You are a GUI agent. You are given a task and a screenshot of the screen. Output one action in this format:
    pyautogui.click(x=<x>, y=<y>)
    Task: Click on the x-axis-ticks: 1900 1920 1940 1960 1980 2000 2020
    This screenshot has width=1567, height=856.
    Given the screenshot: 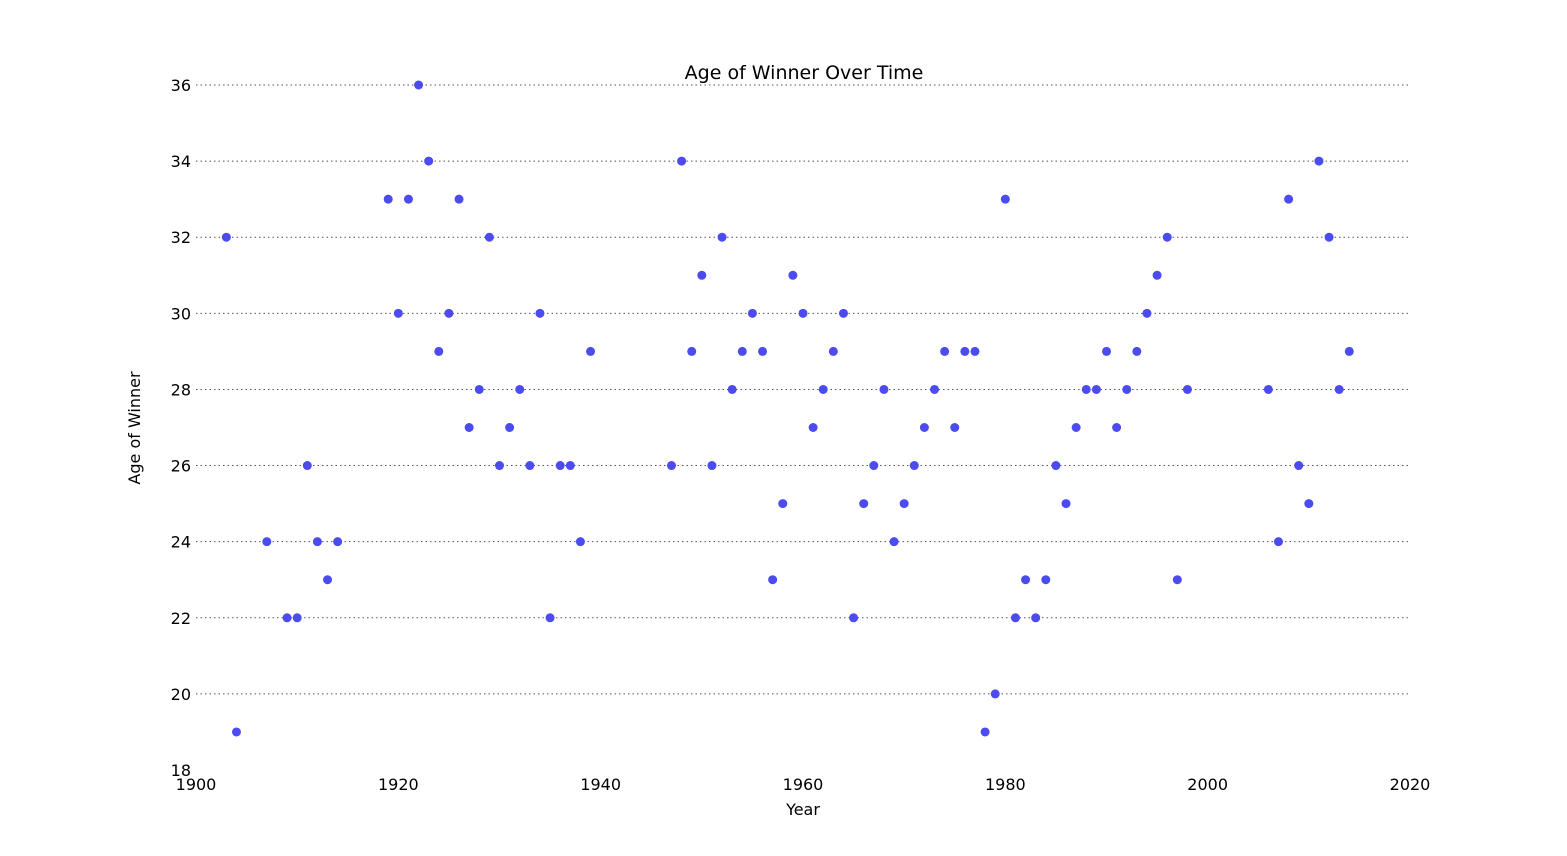 What is the action you would take?
    pyautogui.click(x=803, y=784)
    